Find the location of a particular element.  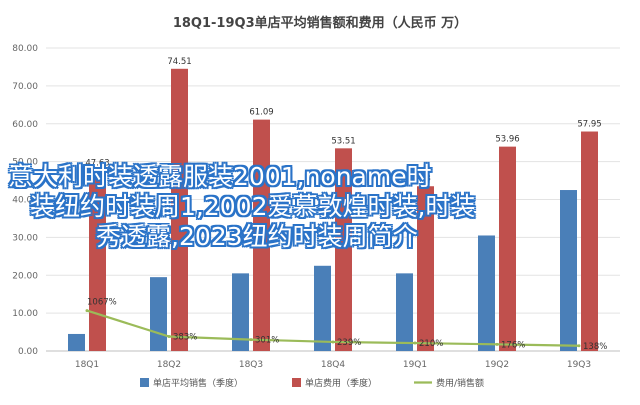

y-tick-label: 50.00 is located at coordinates (25, 163).